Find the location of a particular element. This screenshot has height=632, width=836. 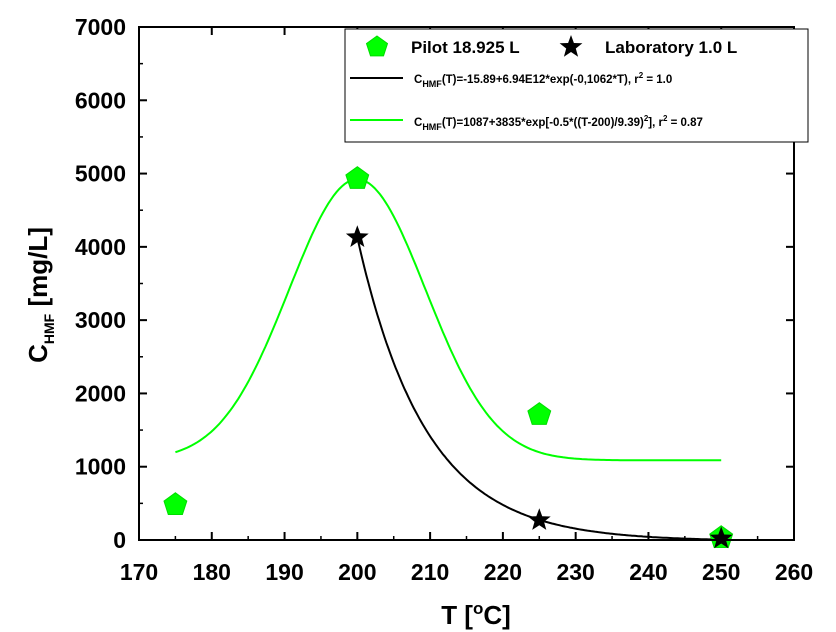

legend-pentagon-icon is located at coordinates (377, 46).